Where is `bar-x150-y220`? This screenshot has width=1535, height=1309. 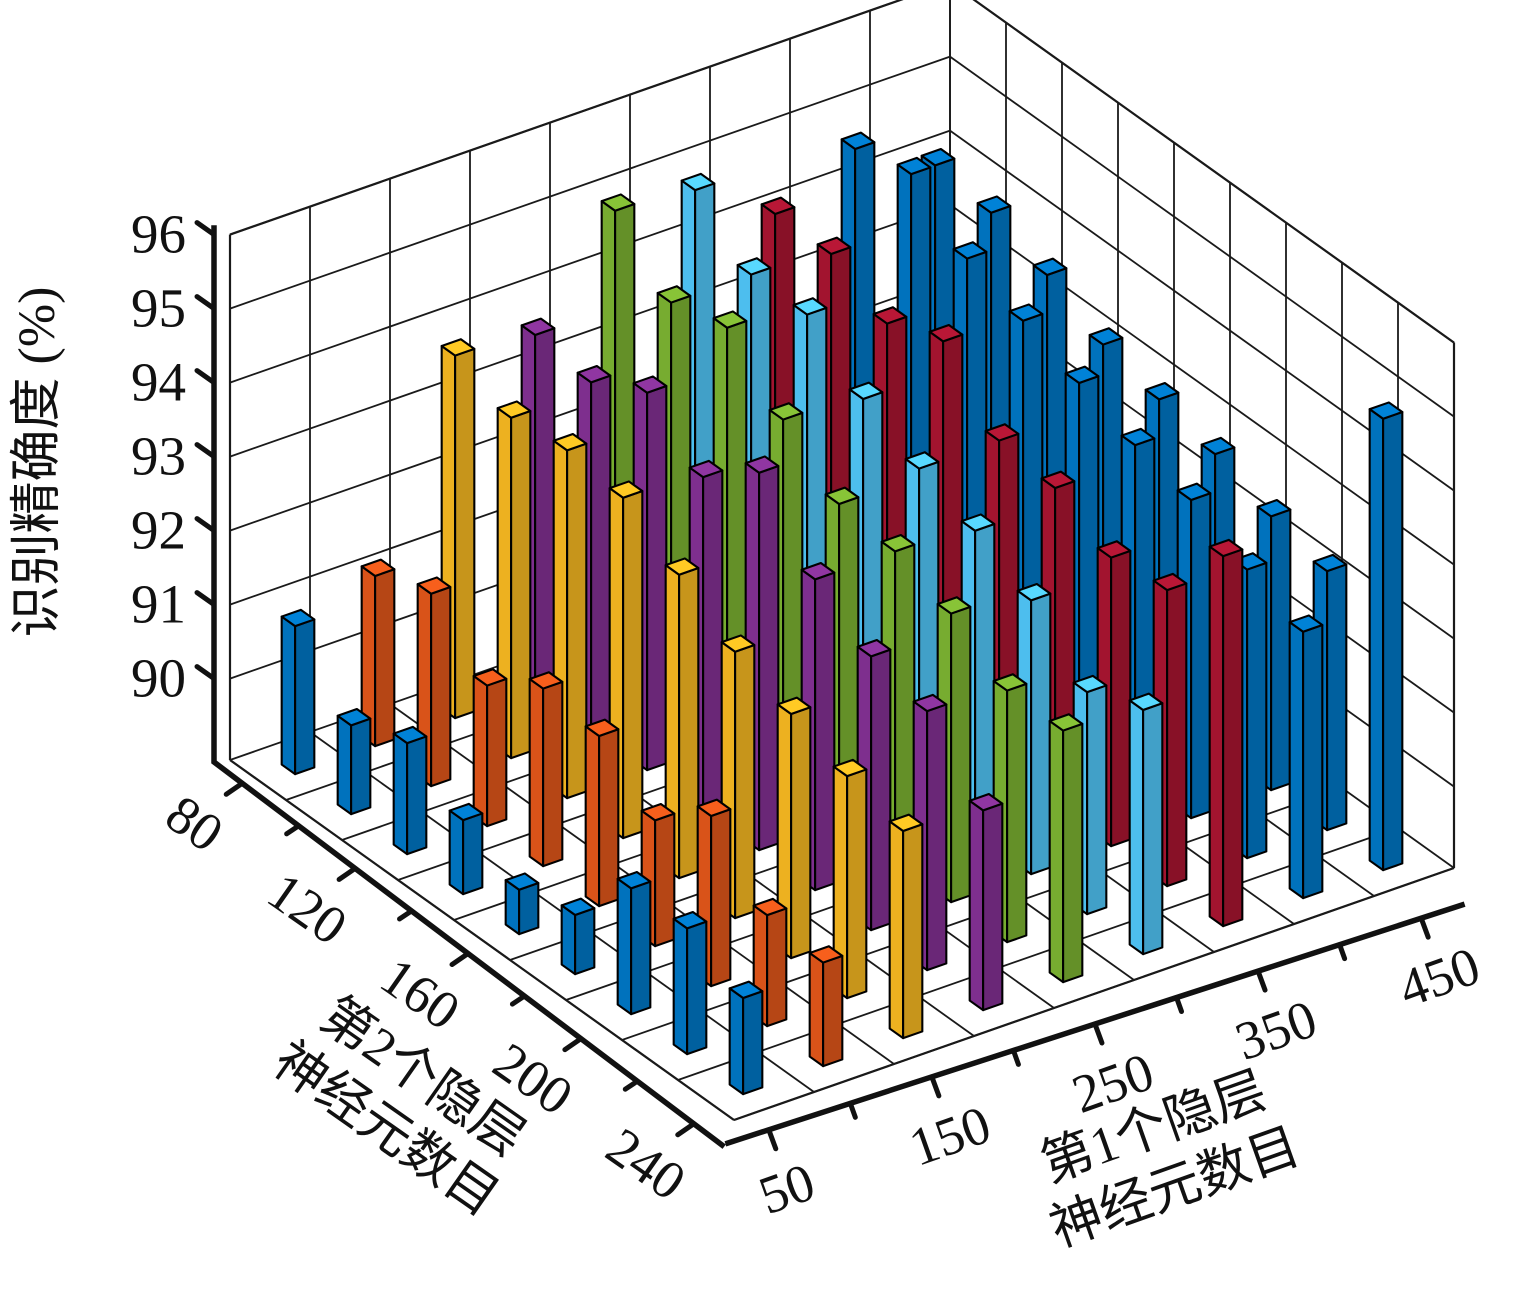 bar-x150-y220 is located at coordinates (850, 879).